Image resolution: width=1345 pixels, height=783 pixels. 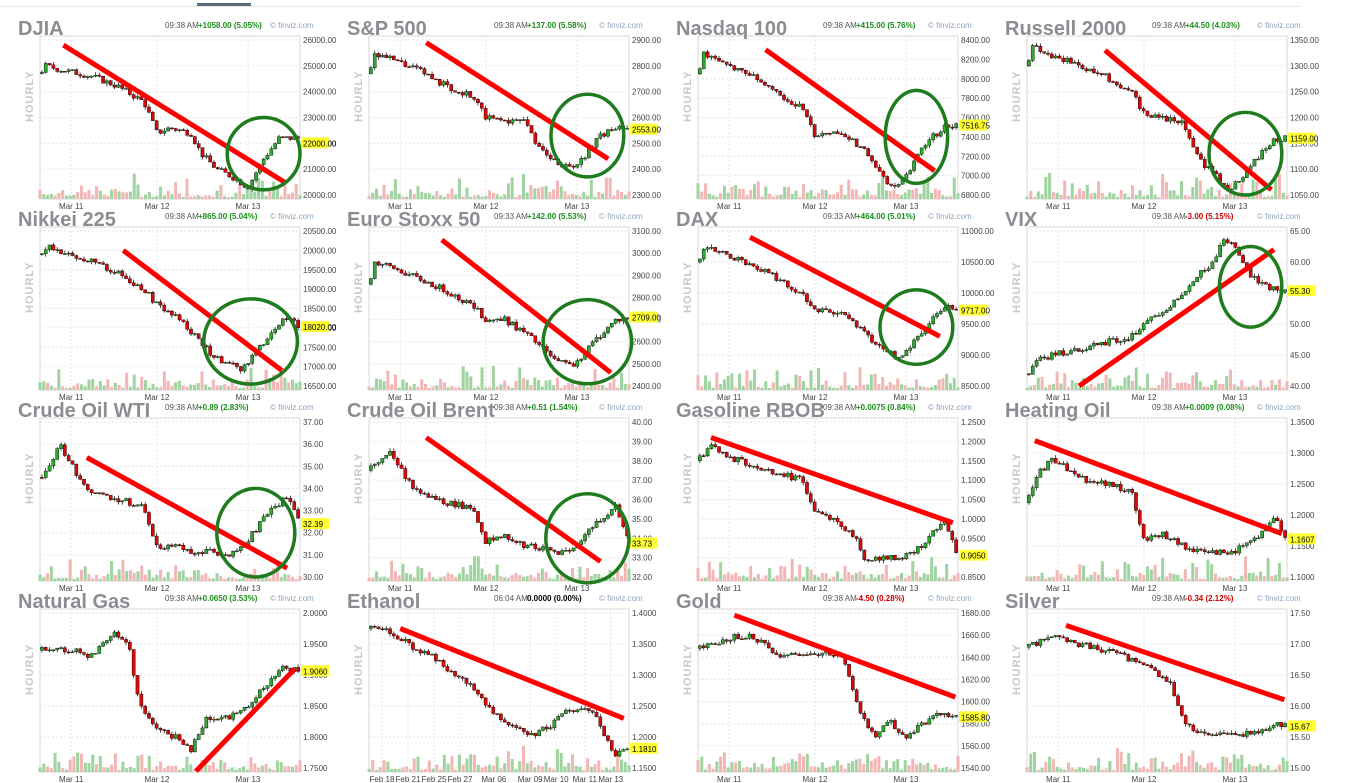 I want to click on chart-title: Ethanol, so click(x=384, y=602).